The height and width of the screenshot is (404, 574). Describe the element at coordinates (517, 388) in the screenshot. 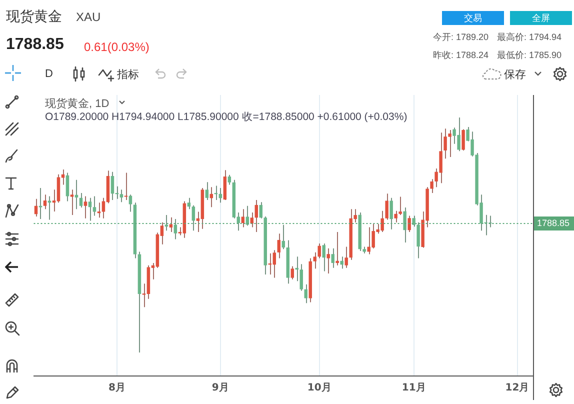

I see `x-tick-label: 12月` at that location.